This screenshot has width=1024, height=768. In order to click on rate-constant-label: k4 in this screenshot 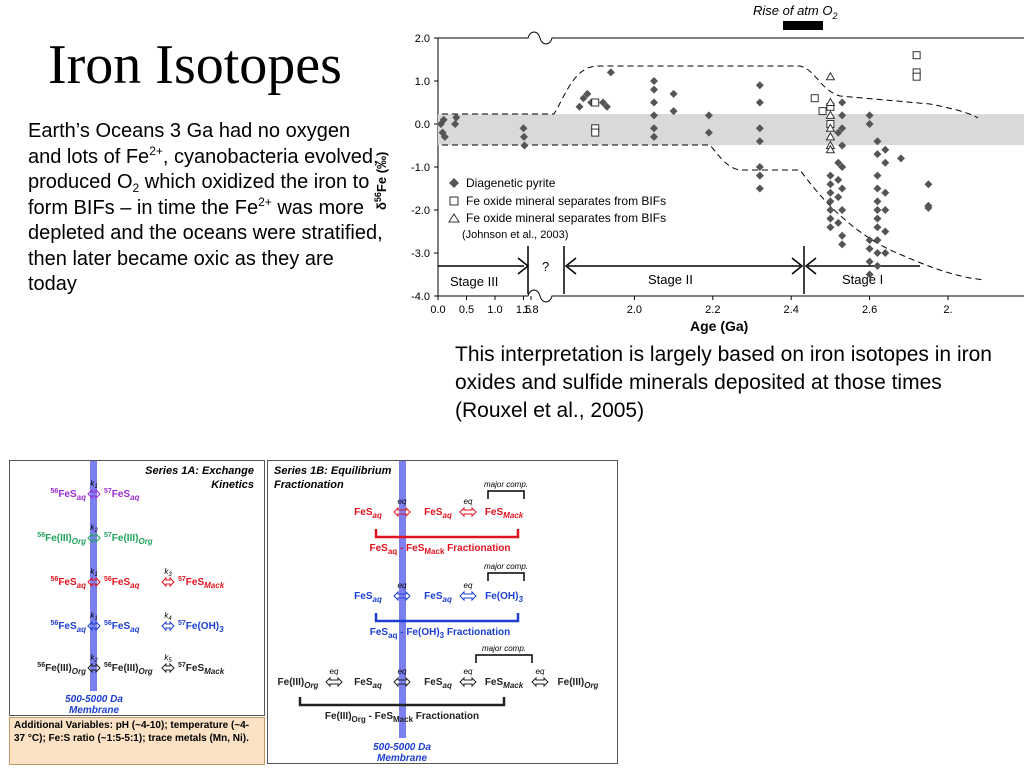, I will do `click(168, 616)`.